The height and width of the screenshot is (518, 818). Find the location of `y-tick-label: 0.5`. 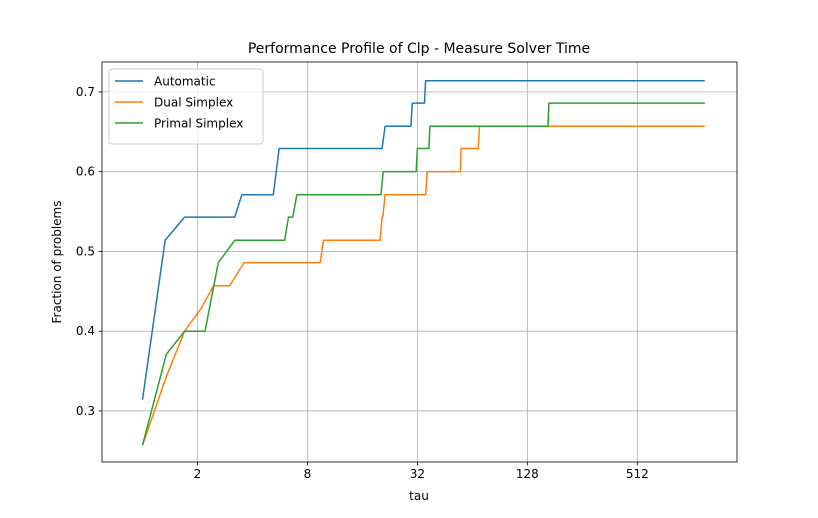

y-tick-label: 0.5 is located at coordinates (85, 251).